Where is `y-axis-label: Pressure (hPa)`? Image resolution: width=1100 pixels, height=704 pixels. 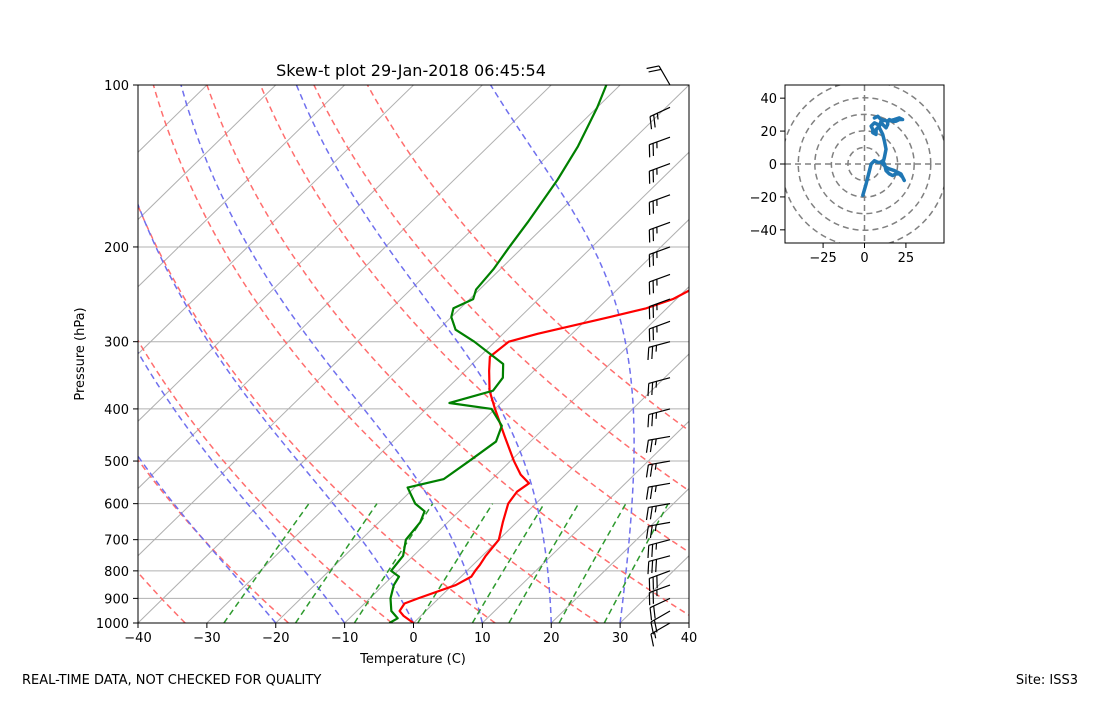
y-axis-label: Pressure (hPa) is located at coordinates (80, 353).